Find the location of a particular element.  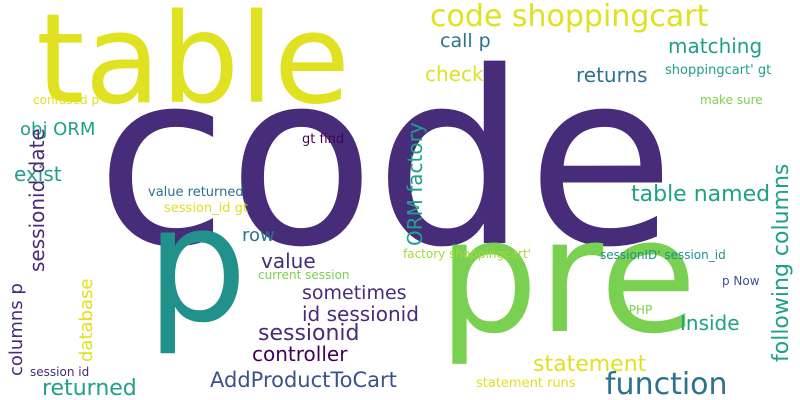

word-call-p: call p is located at coordinates (465, 41).